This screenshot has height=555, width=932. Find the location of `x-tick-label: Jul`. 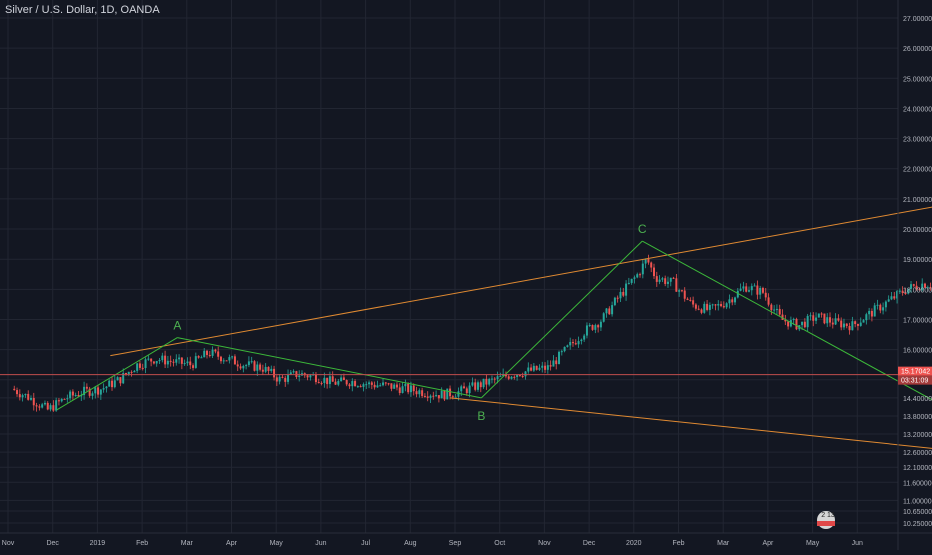

x-tick-label: Jul is located at coordinates (365, 543).